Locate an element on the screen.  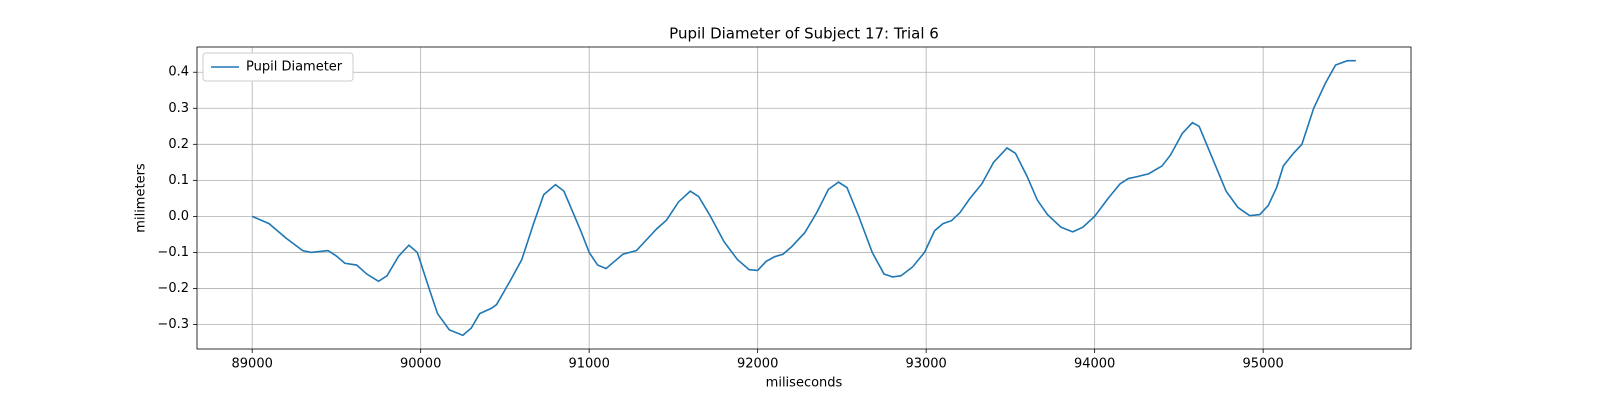
y-tick-label: 0.4 is located at coordinates (178, 72).